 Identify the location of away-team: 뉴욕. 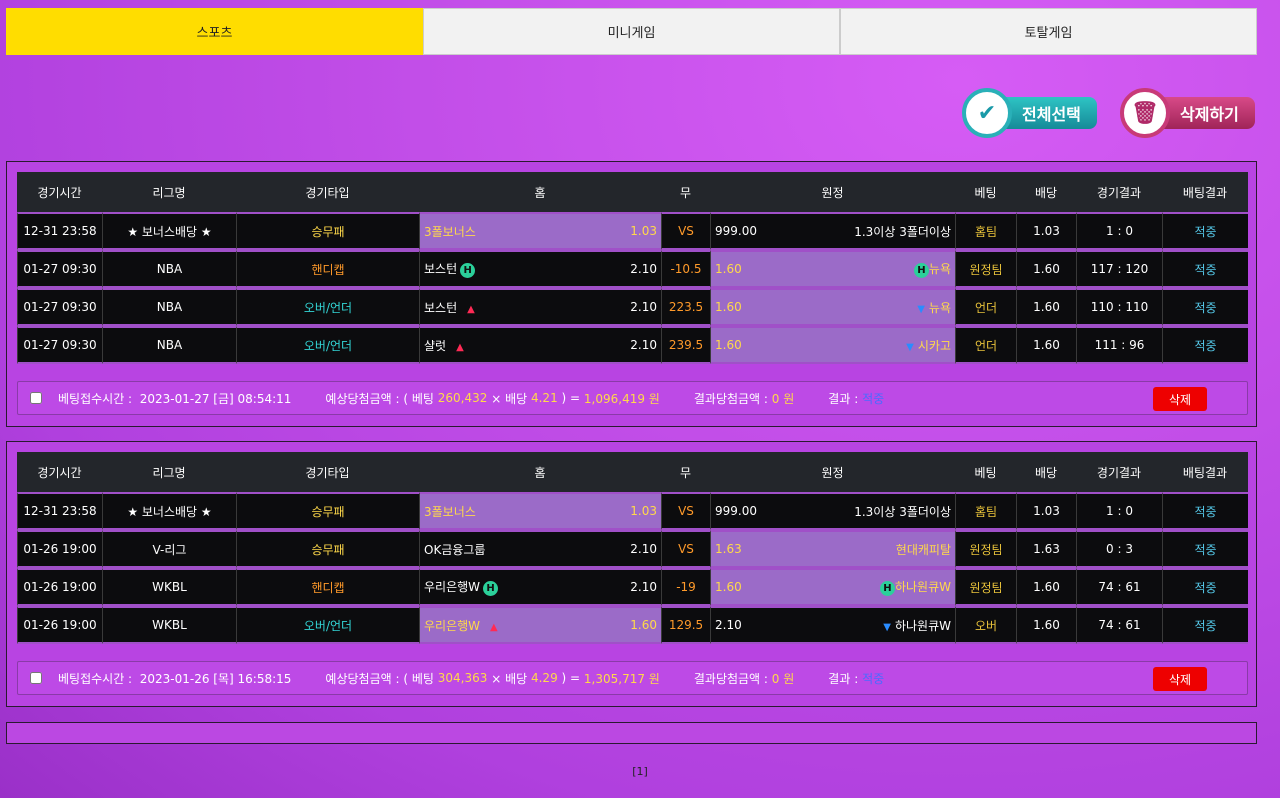
(939, 269).